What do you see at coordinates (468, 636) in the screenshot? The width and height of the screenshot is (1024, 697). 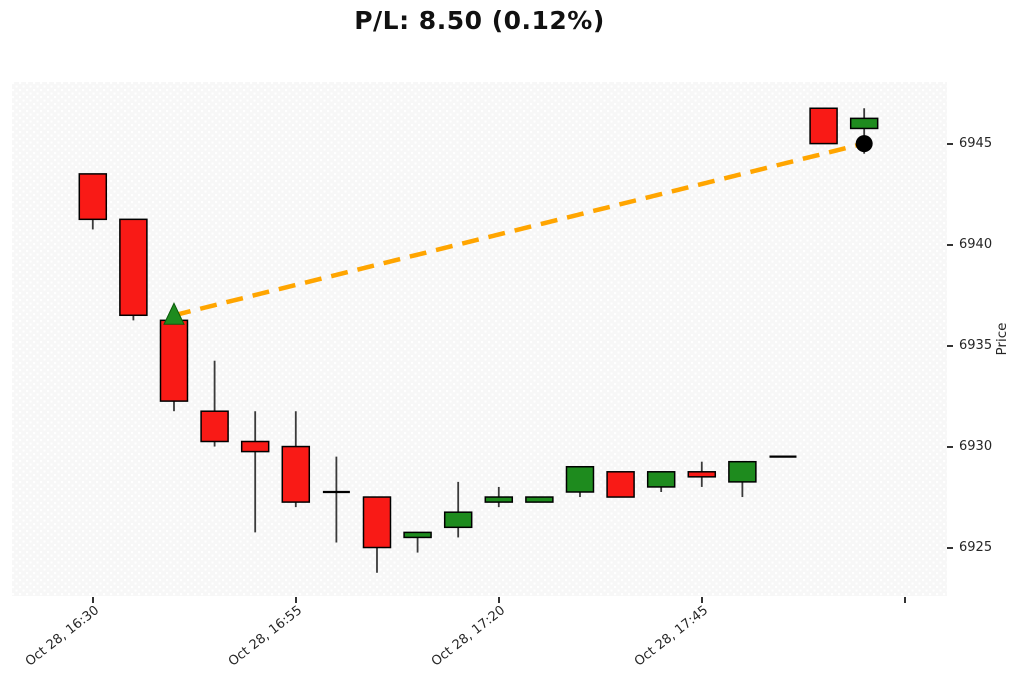 I see `x-tick-label: Oct 28, 17:20` at bounding box center [468, 636].